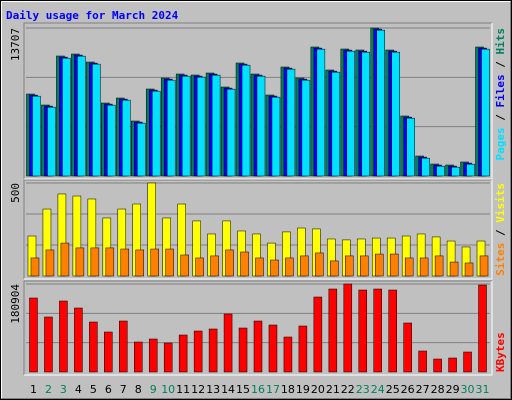 The width and height of the screenshot is (512, 400). I want to click on x-tick-label: 13, so click(213, 389).